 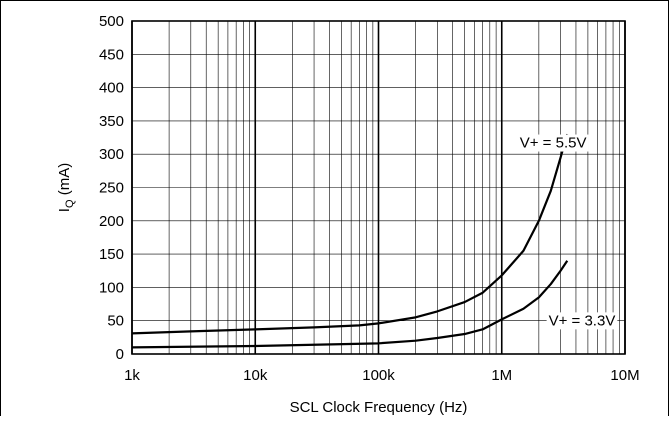 I want to click on y-tick-label: 300, so click(x=111, y=154).